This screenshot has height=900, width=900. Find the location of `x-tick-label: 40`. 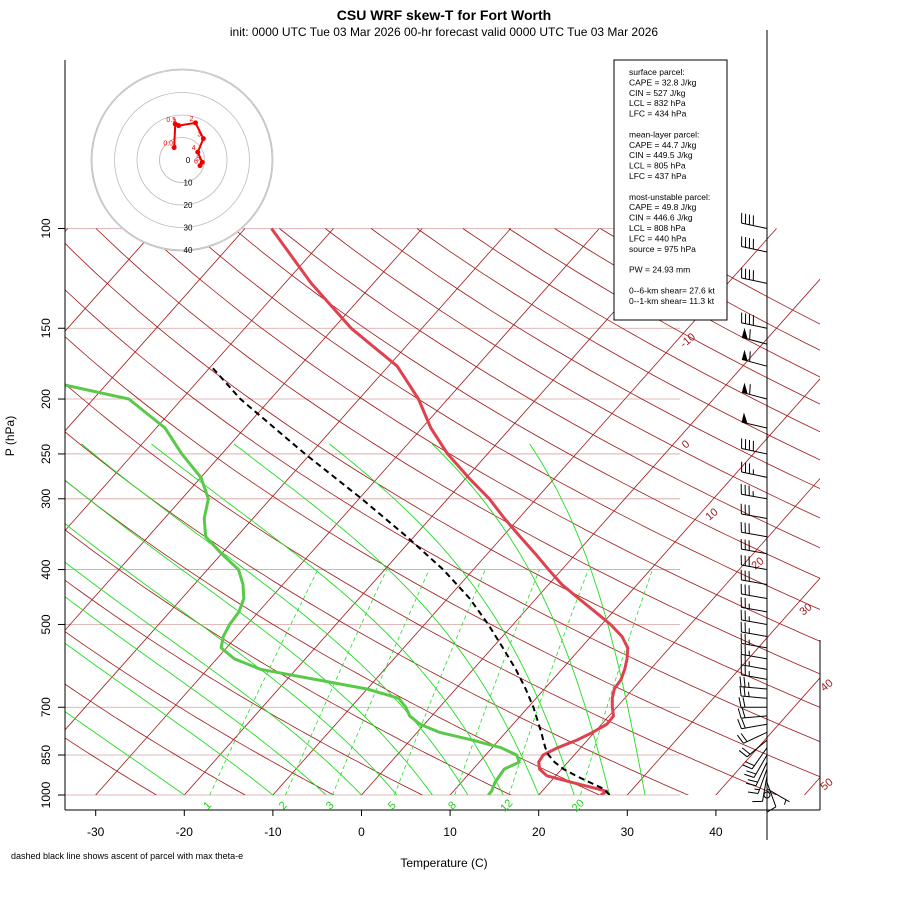

x-tick-label: 40 is located at coordinates (716, 832).